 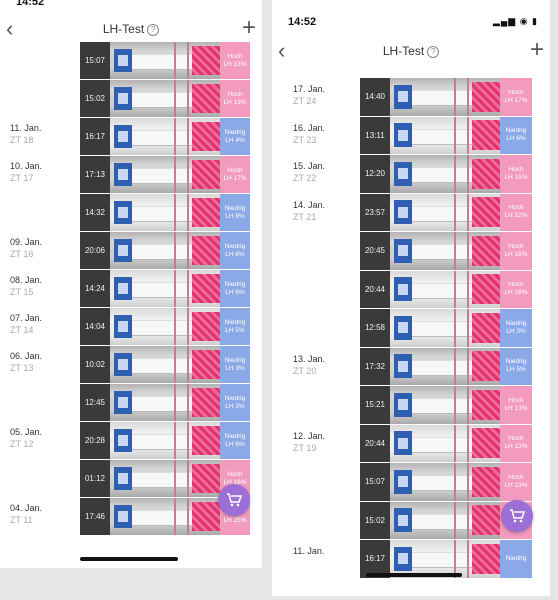 What do you see at coordinates (309, 365) in the screenshot?
I see `date-label: 13. Jan. ZT 20` at bounding box center [309, 365].